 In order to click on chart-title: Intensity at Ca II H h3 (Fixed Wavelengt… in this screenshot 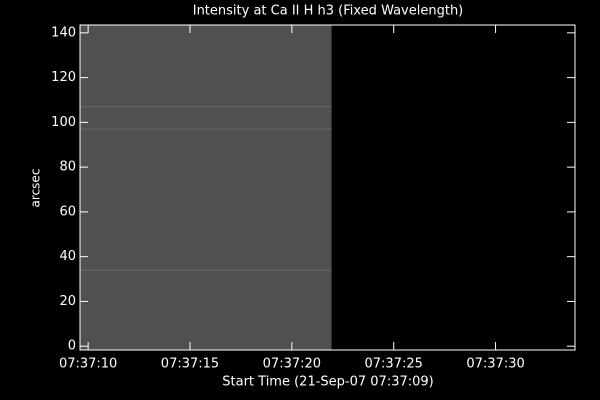, I will do `click(328, 11)`.